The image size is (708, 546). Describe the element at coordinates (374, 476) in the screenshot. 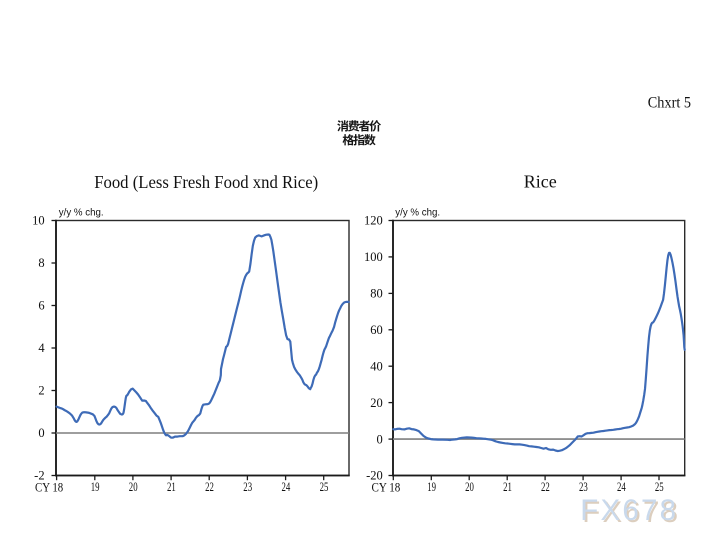

I see `svg-text: -20` at that location.